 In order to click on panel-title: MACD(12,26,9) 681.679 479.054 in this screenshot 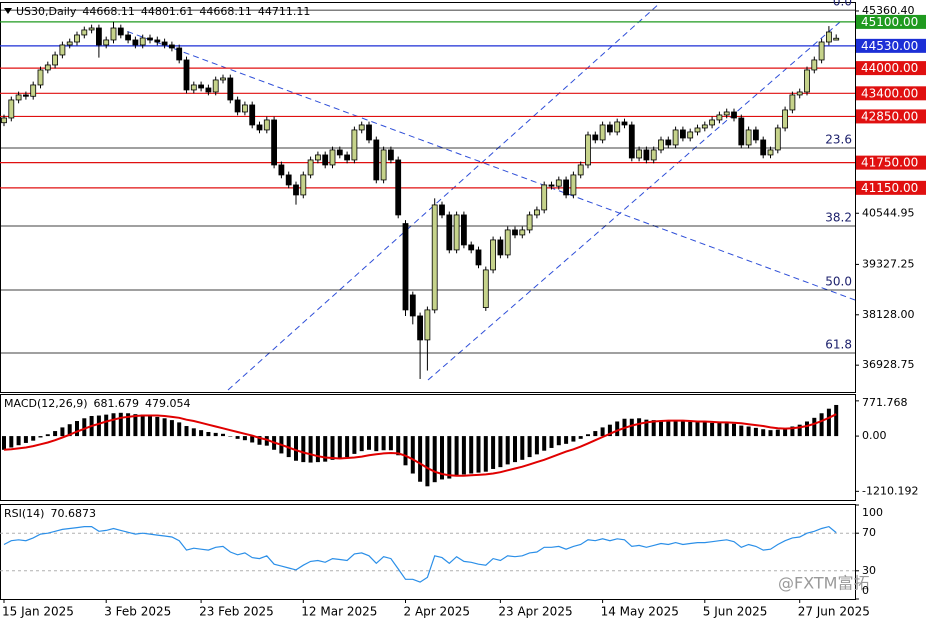, I will do `click(97, 403)`.